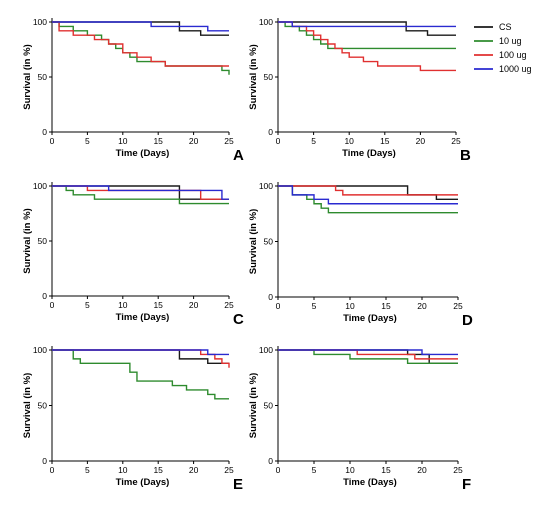 Image resolution: width=550 pixels, height=508 pixels. I want to click on legend: CS 10 ug 100 ug 1000 ug, so click(503, 48).